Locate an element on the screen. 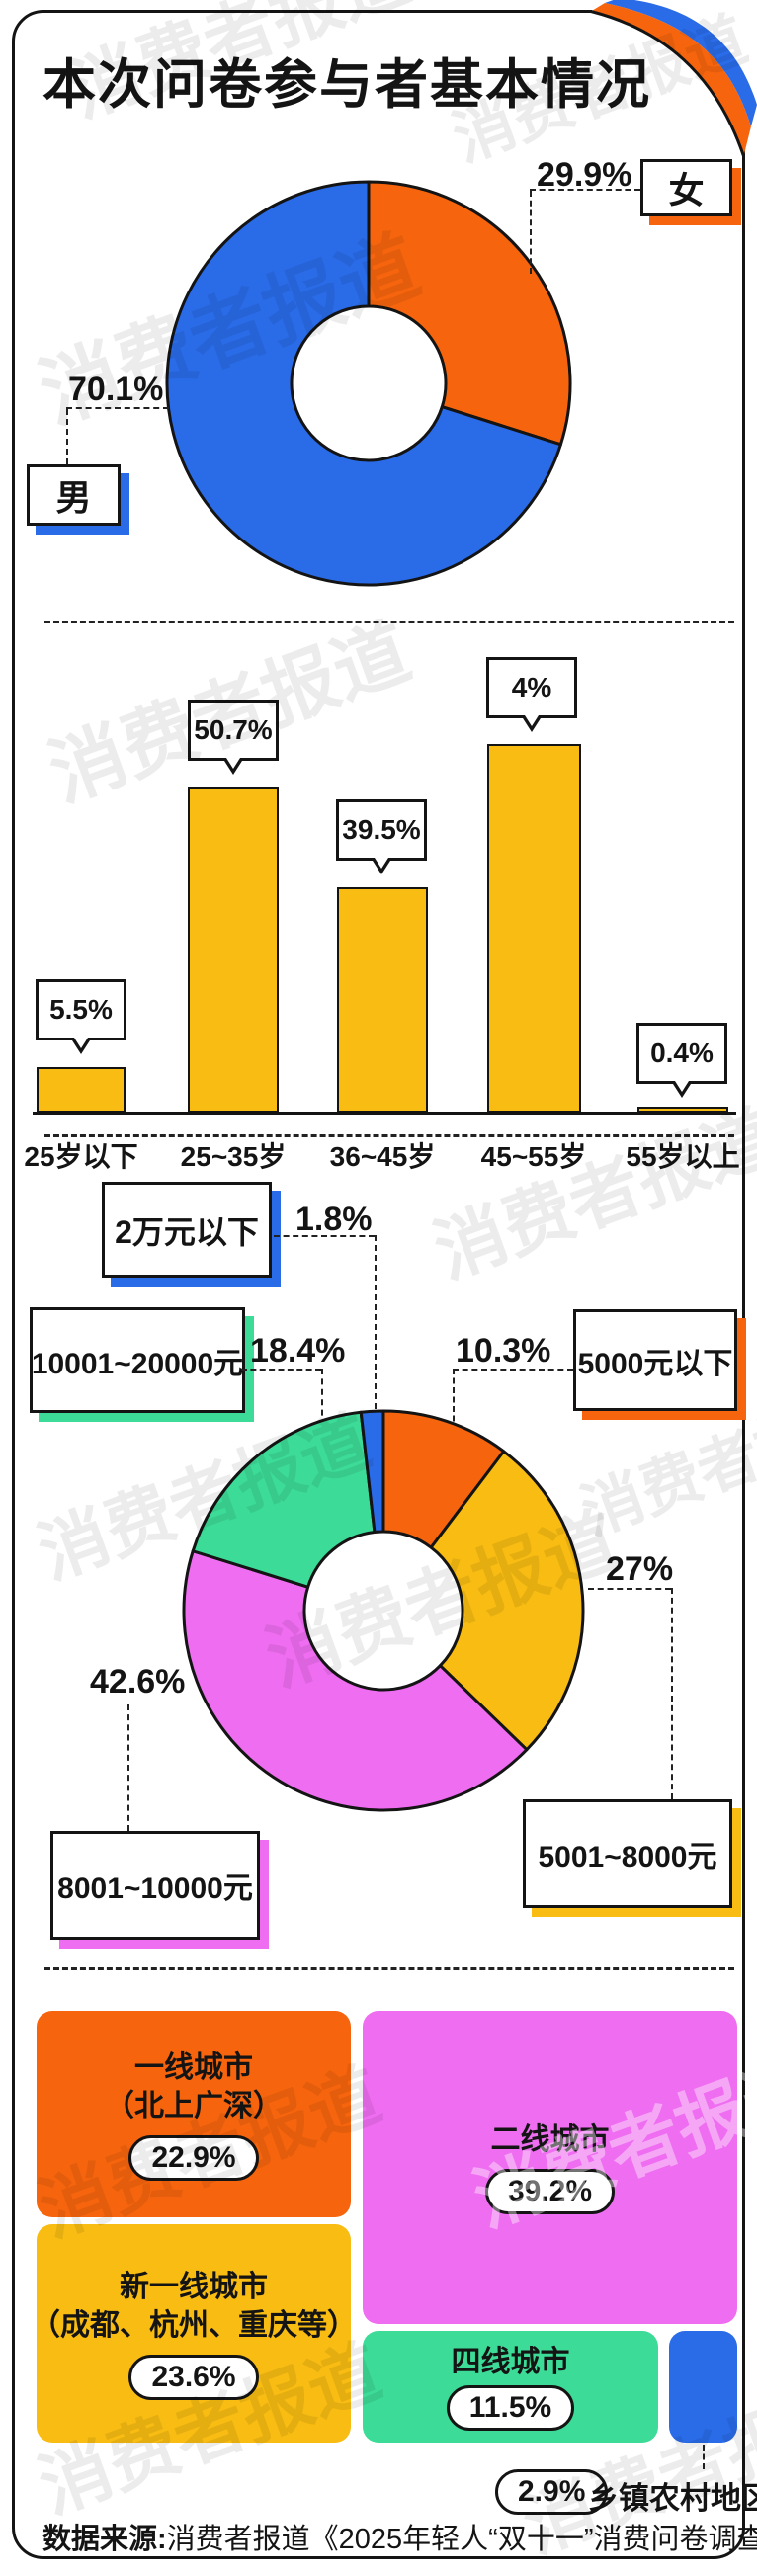 This screenshot has height=2576, width=757. age-cat-36-45: 36~45岁 is located at coordinates (382, 1156).